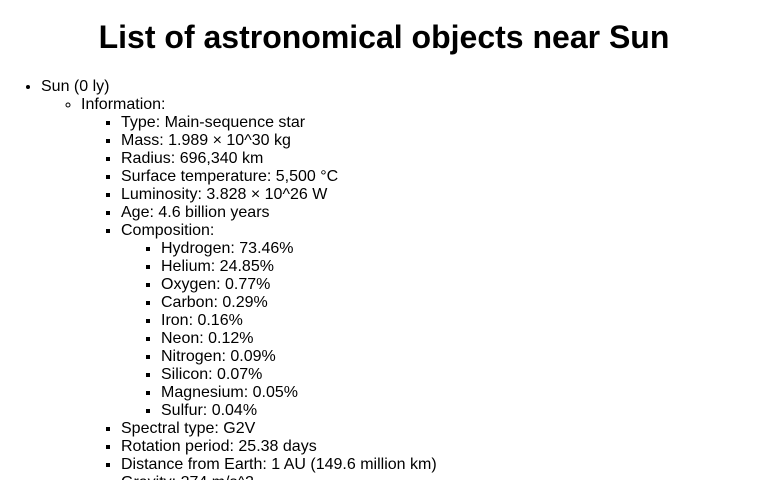 This screenshot has width=768, height=480. What do you see at coordinates (464, 393) in the screenshot?
I see `composition-item-magnesium: Magnesium: 0.05%` at bounding box center [464, 393].